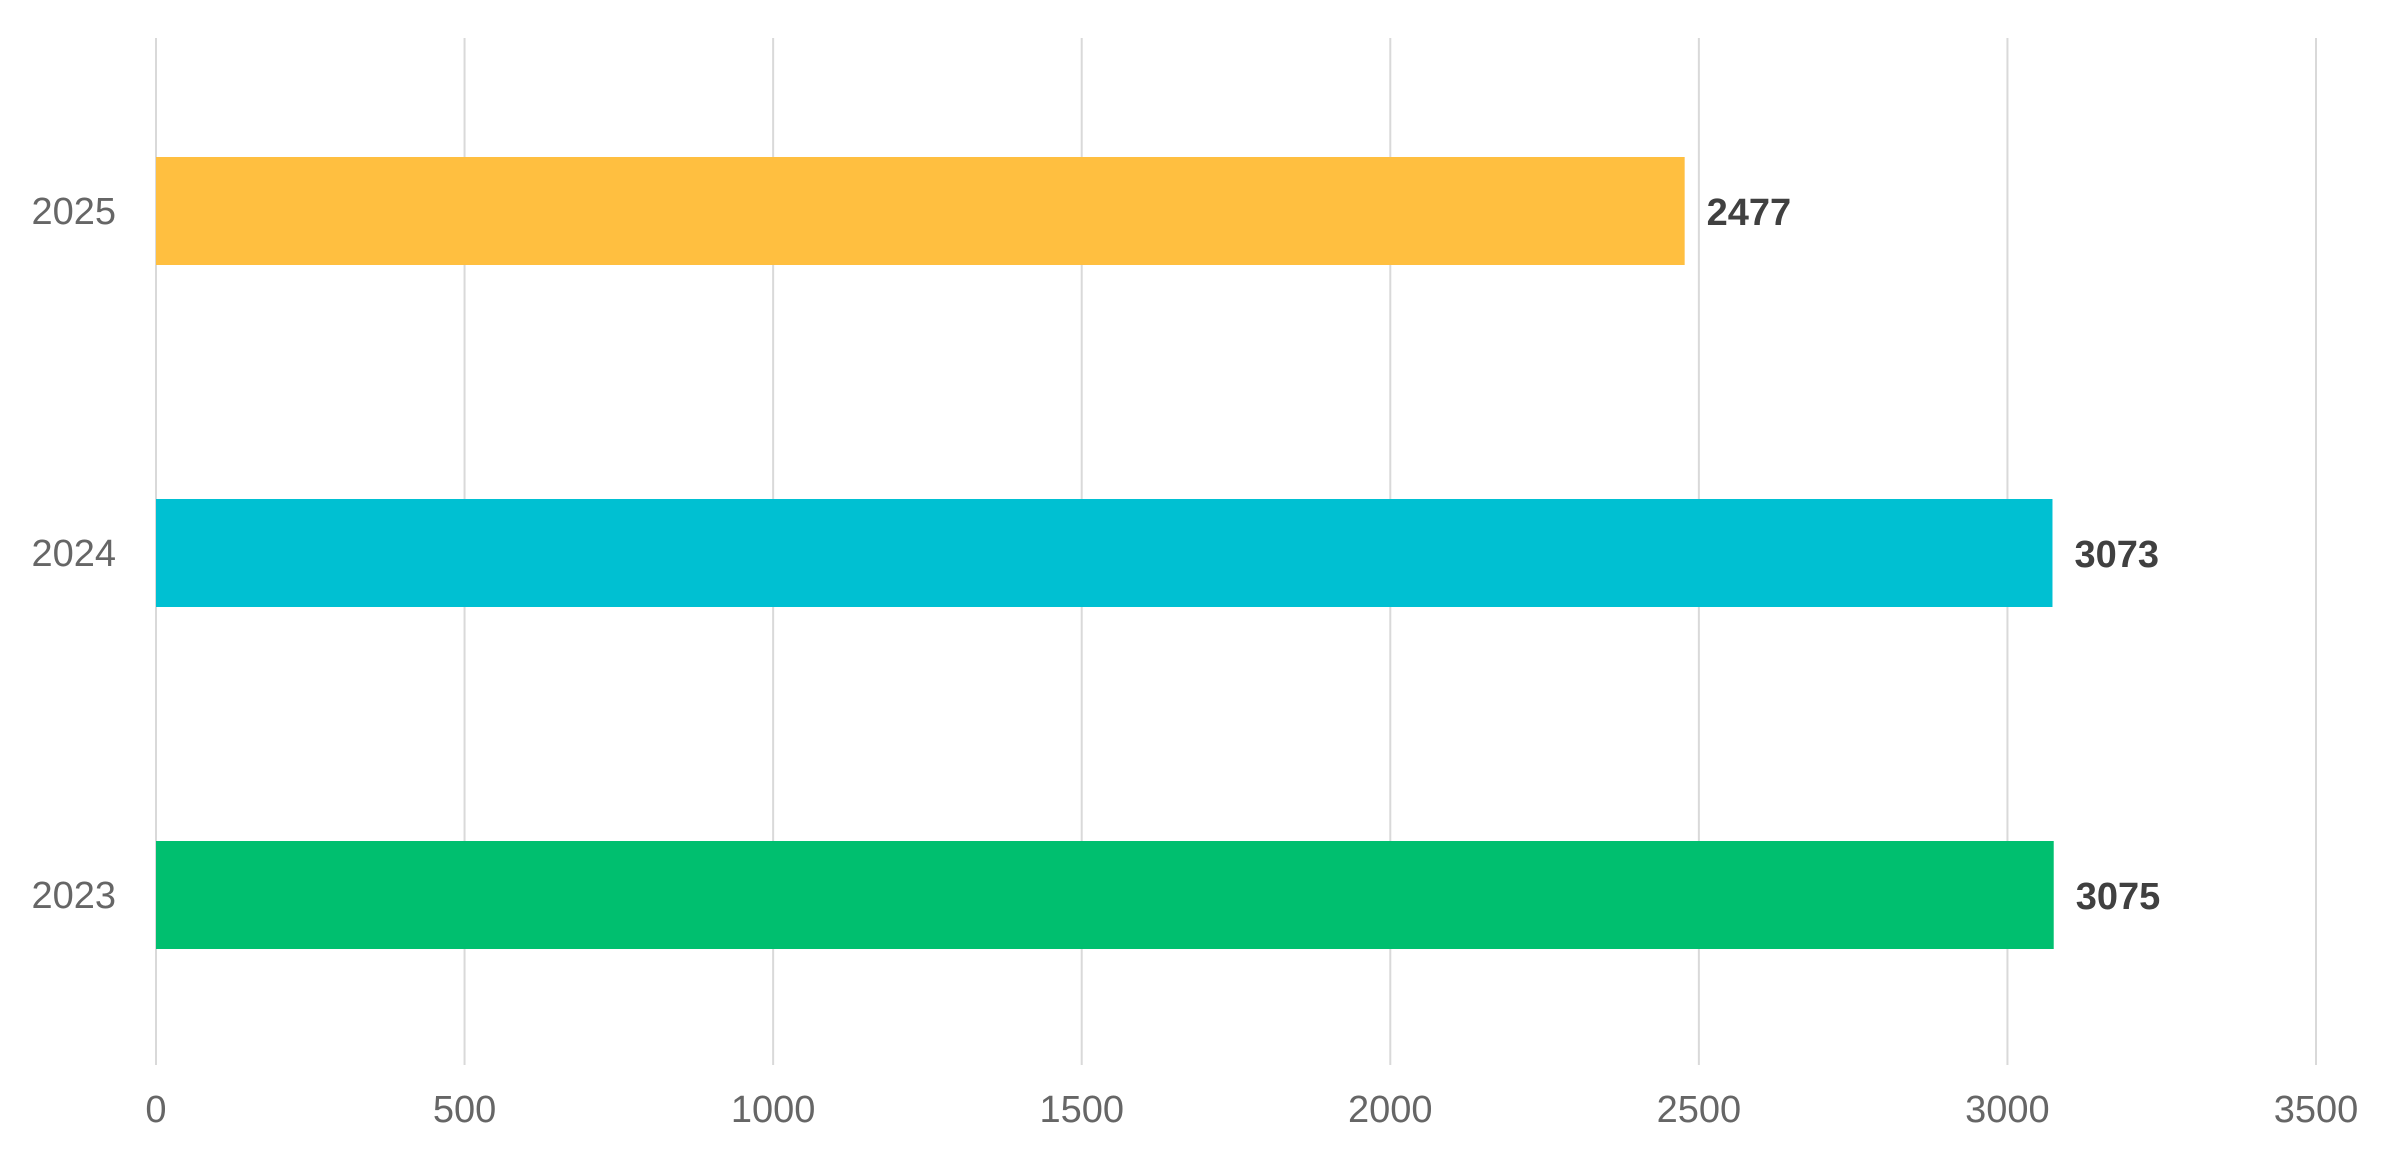  I want to click on x-tick-label-0: 0, so click(155, 1110).